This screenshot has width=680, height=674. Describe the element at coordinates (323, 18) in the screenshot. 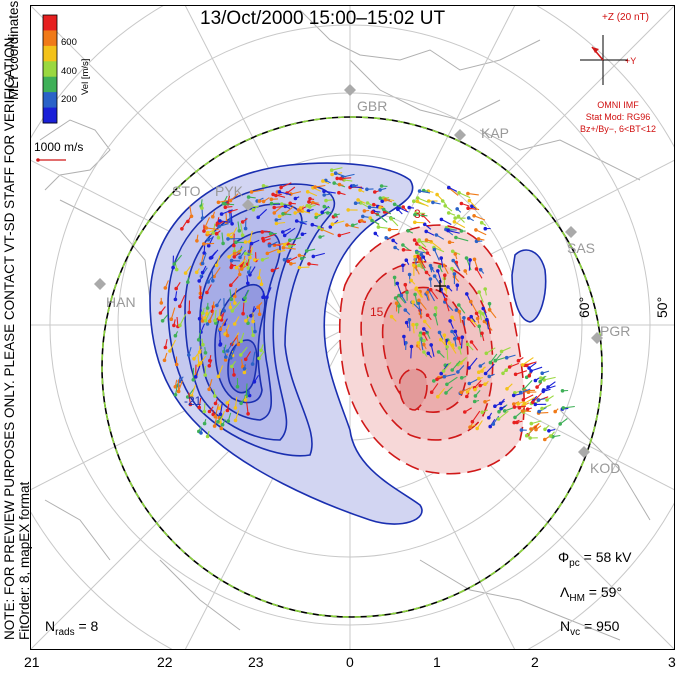

I see `map-title: 13/Oct/2000 15:00–15:02 UT` at that location.